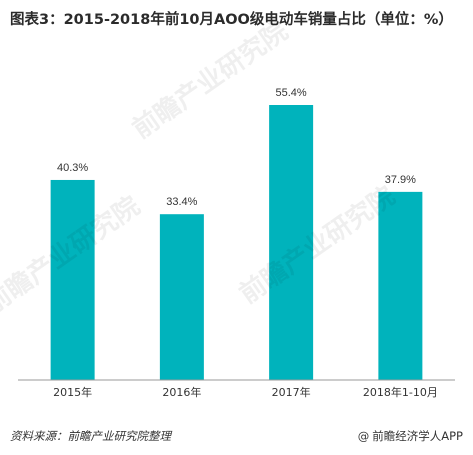 The height and width of the screenshot is (455, 473). I want to click on at-icon: @, so click(363, 436).